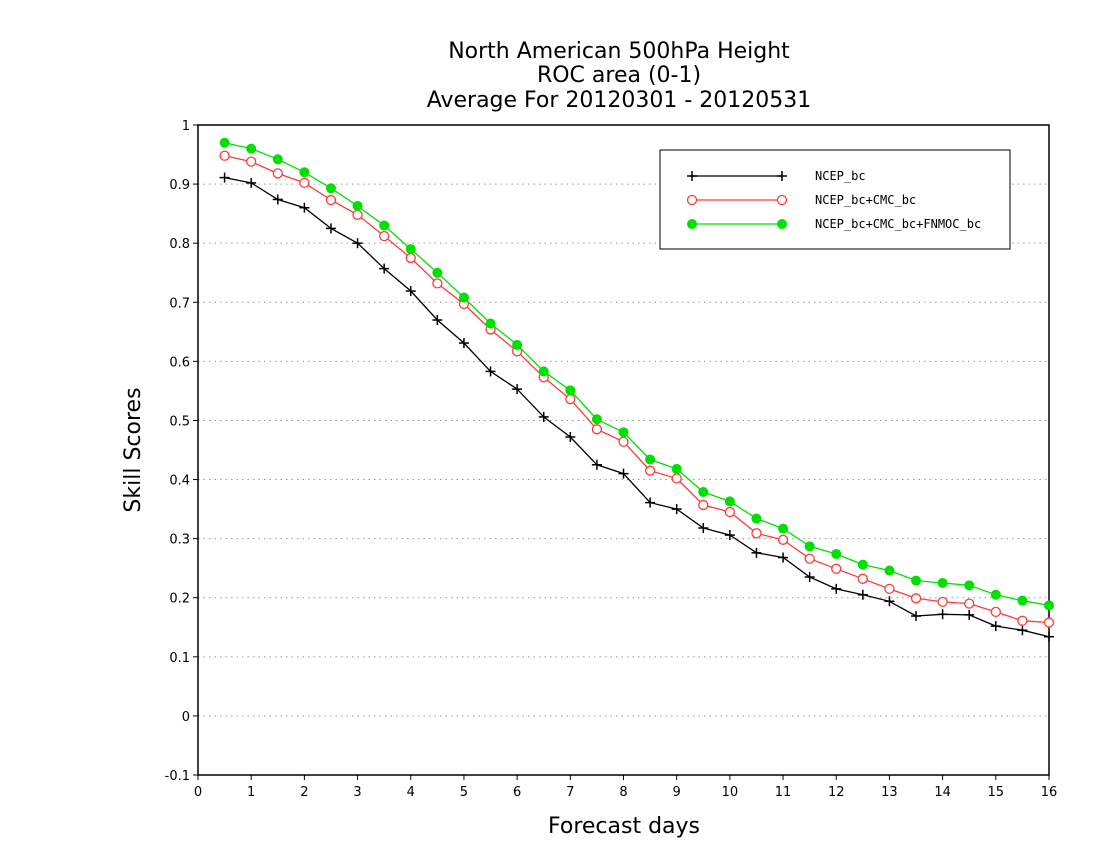 Image resolution: width=1100 pixels, height=850 pixels. What do you see at coordinates (898, 224) in the screenshot?
I see `legend-label: NCEP_bc+CMC_bc+FNMOC_bc` at bounding box center [898, 224].